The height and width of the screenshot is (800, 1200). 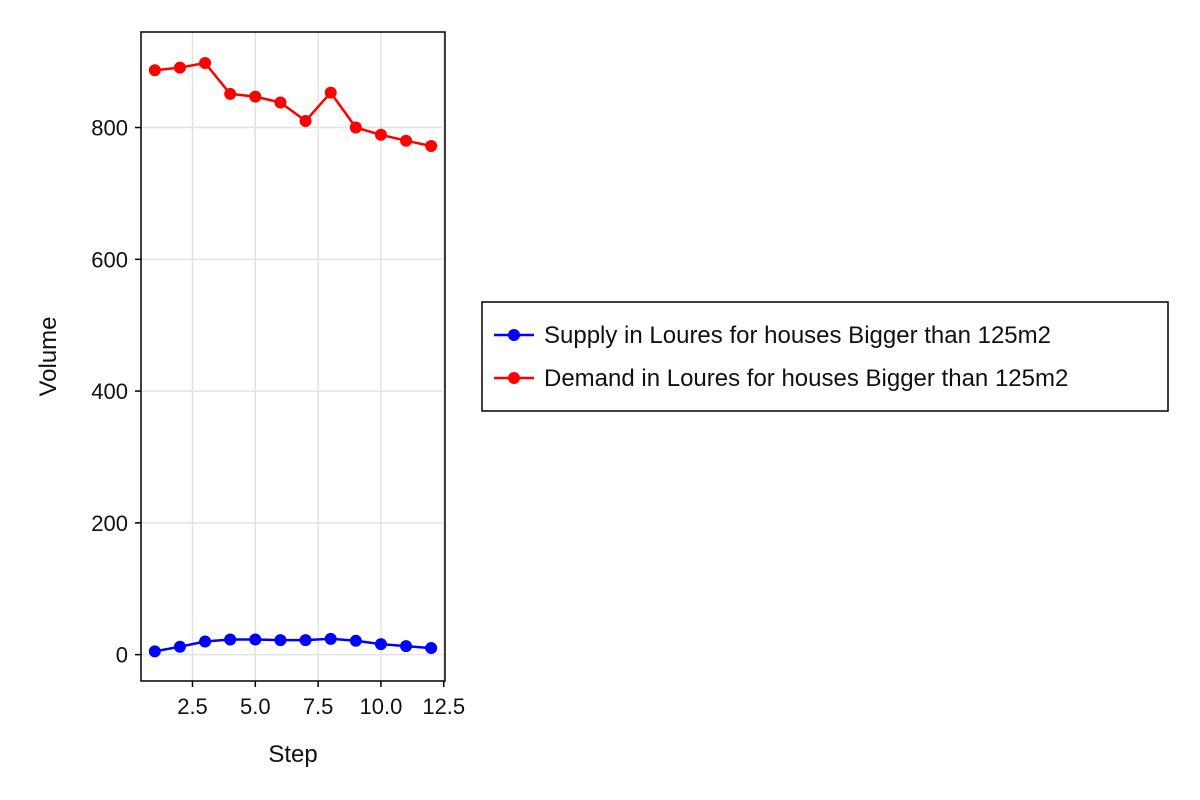 What do you see at coordinates (109, 523) in the screenshot?
I see `y-tick-label: 200` at bounding box center [109, 523].